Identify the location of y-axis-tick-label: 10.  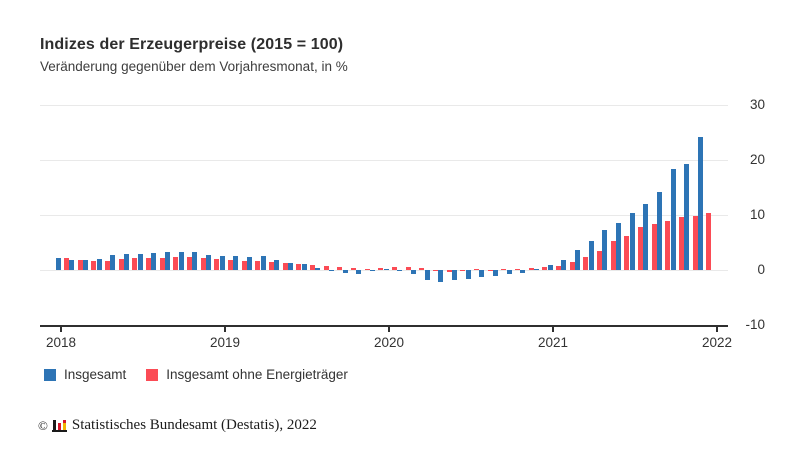
(757, 214).